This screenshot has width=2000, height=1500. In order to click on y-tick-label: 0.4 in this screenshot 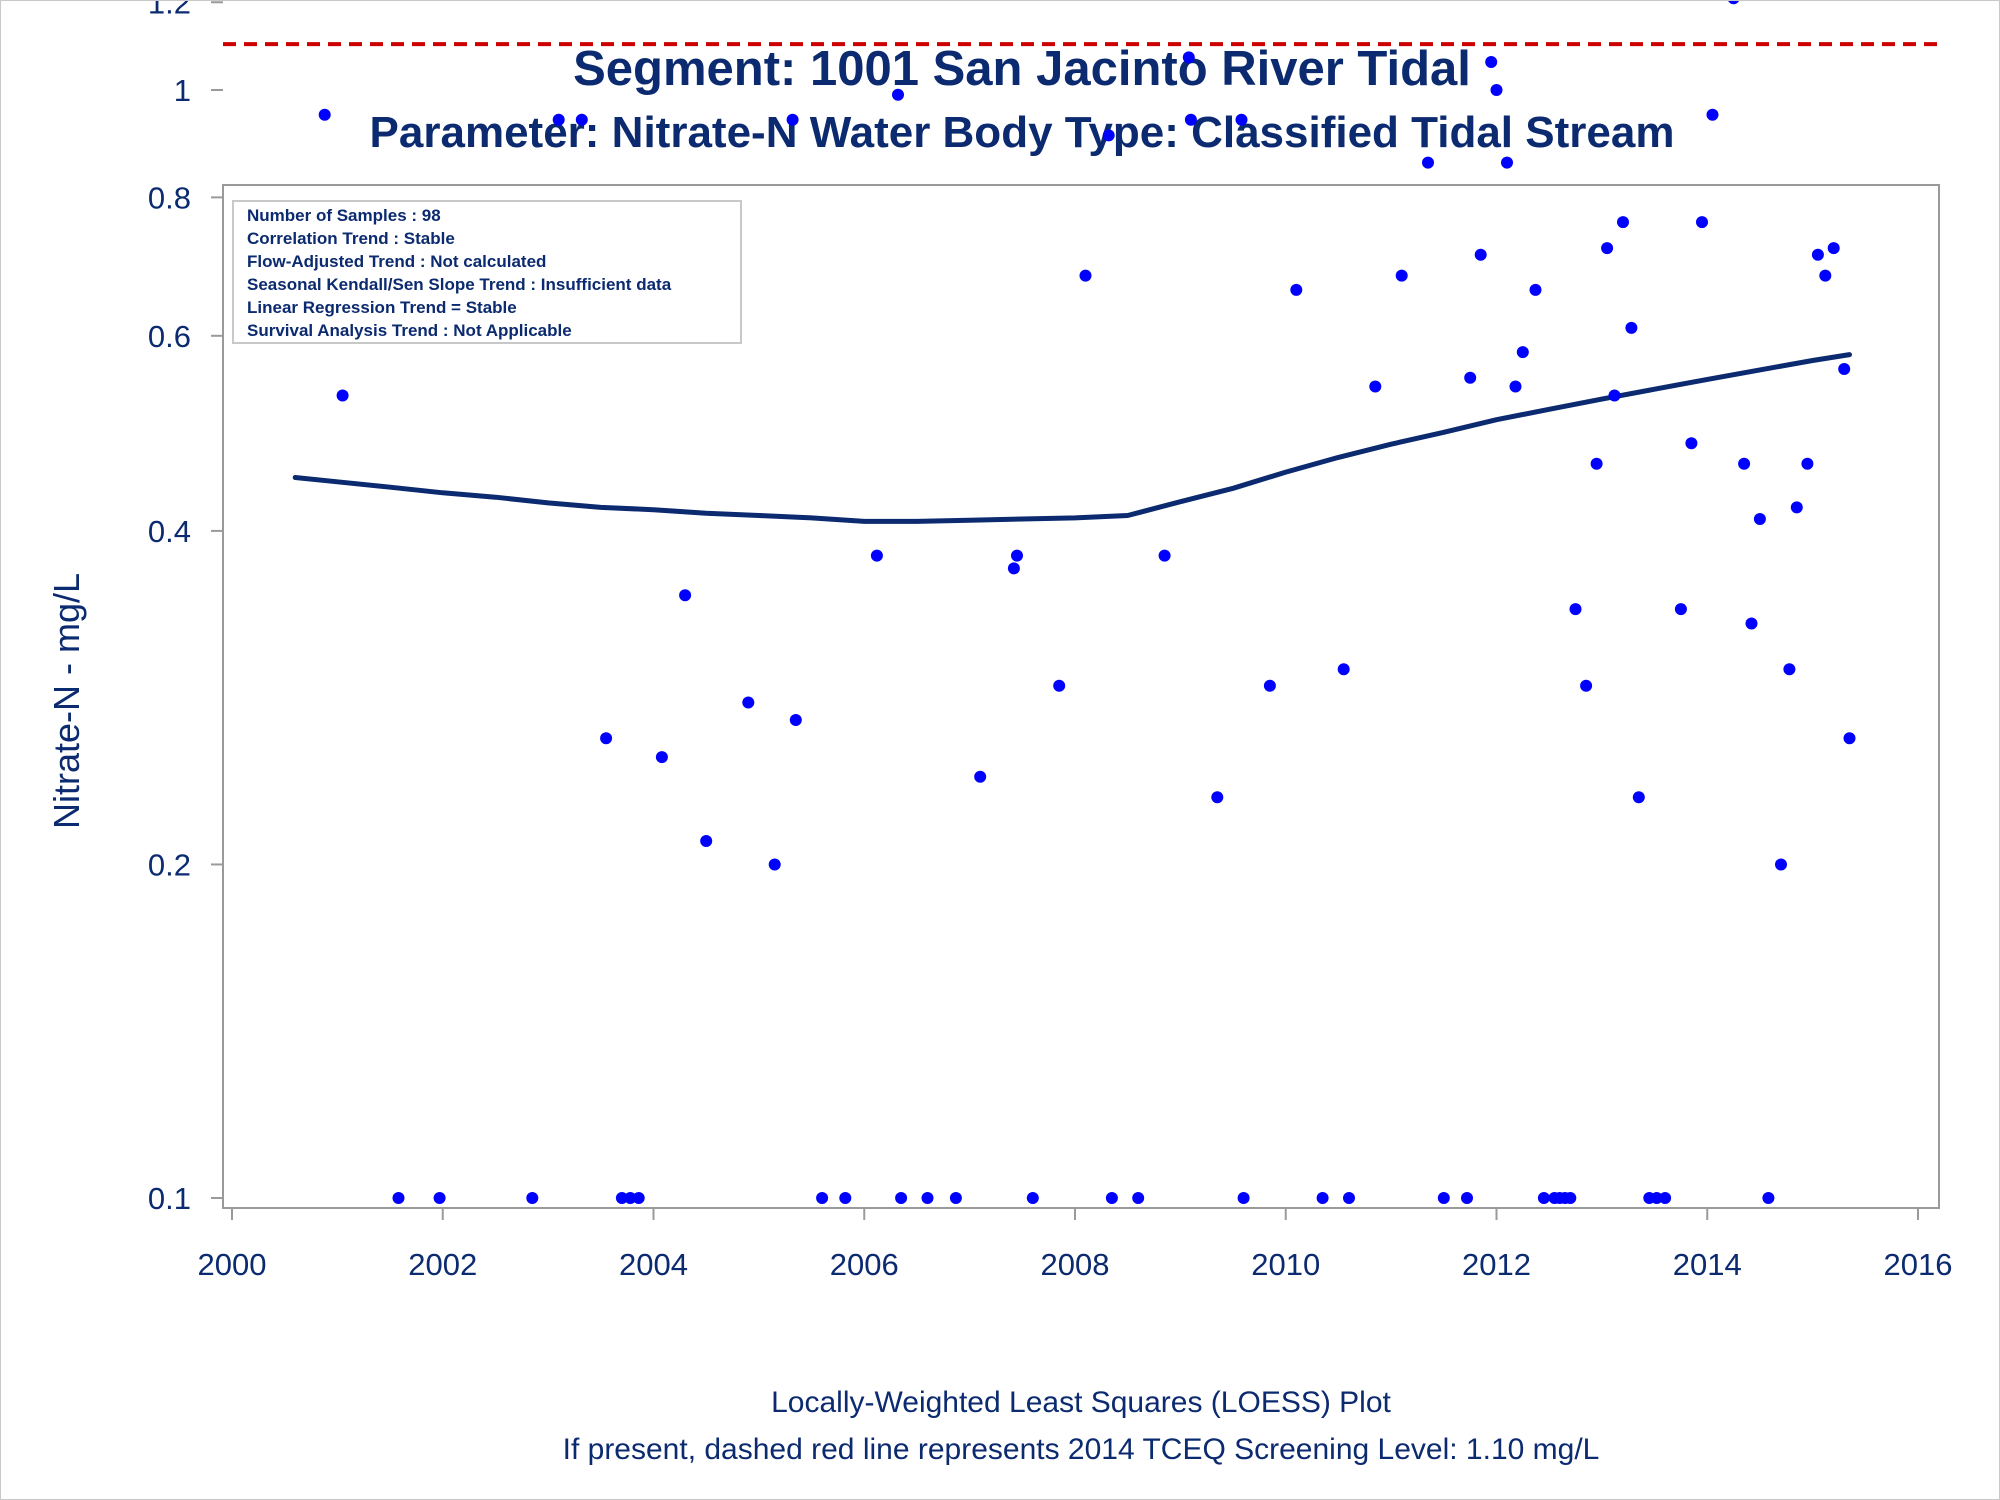, I will do `click(169, 531)`.